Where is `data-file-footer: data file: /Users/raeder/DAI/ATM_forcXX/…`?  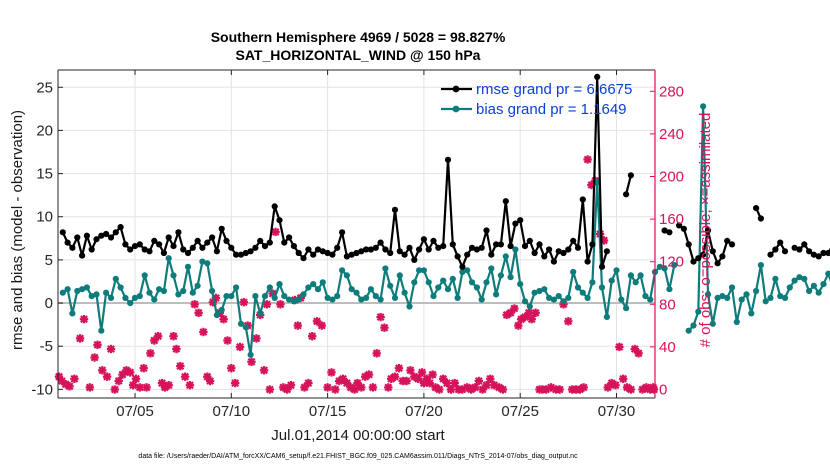
data-file-footer: data file: /Users/raeder/DAI/ATM_forcXX/… is located at coordinates (358, 456).